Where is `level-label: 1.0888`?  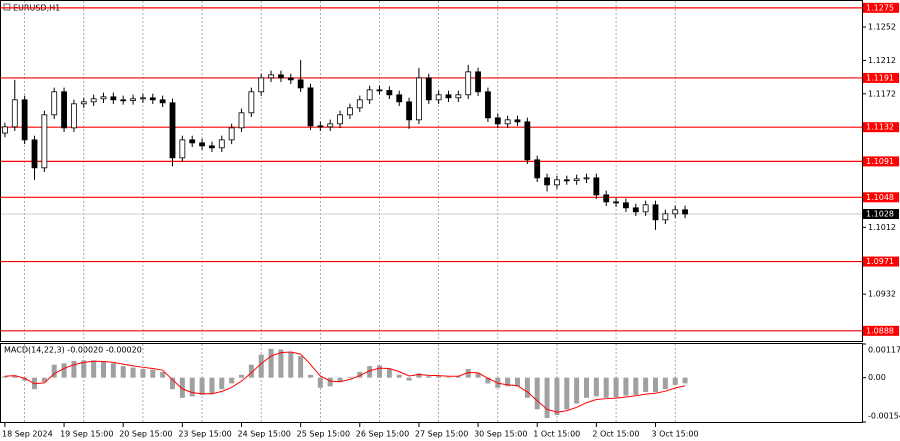
level-label: 1.0888 is located at coordinates (880, 330).